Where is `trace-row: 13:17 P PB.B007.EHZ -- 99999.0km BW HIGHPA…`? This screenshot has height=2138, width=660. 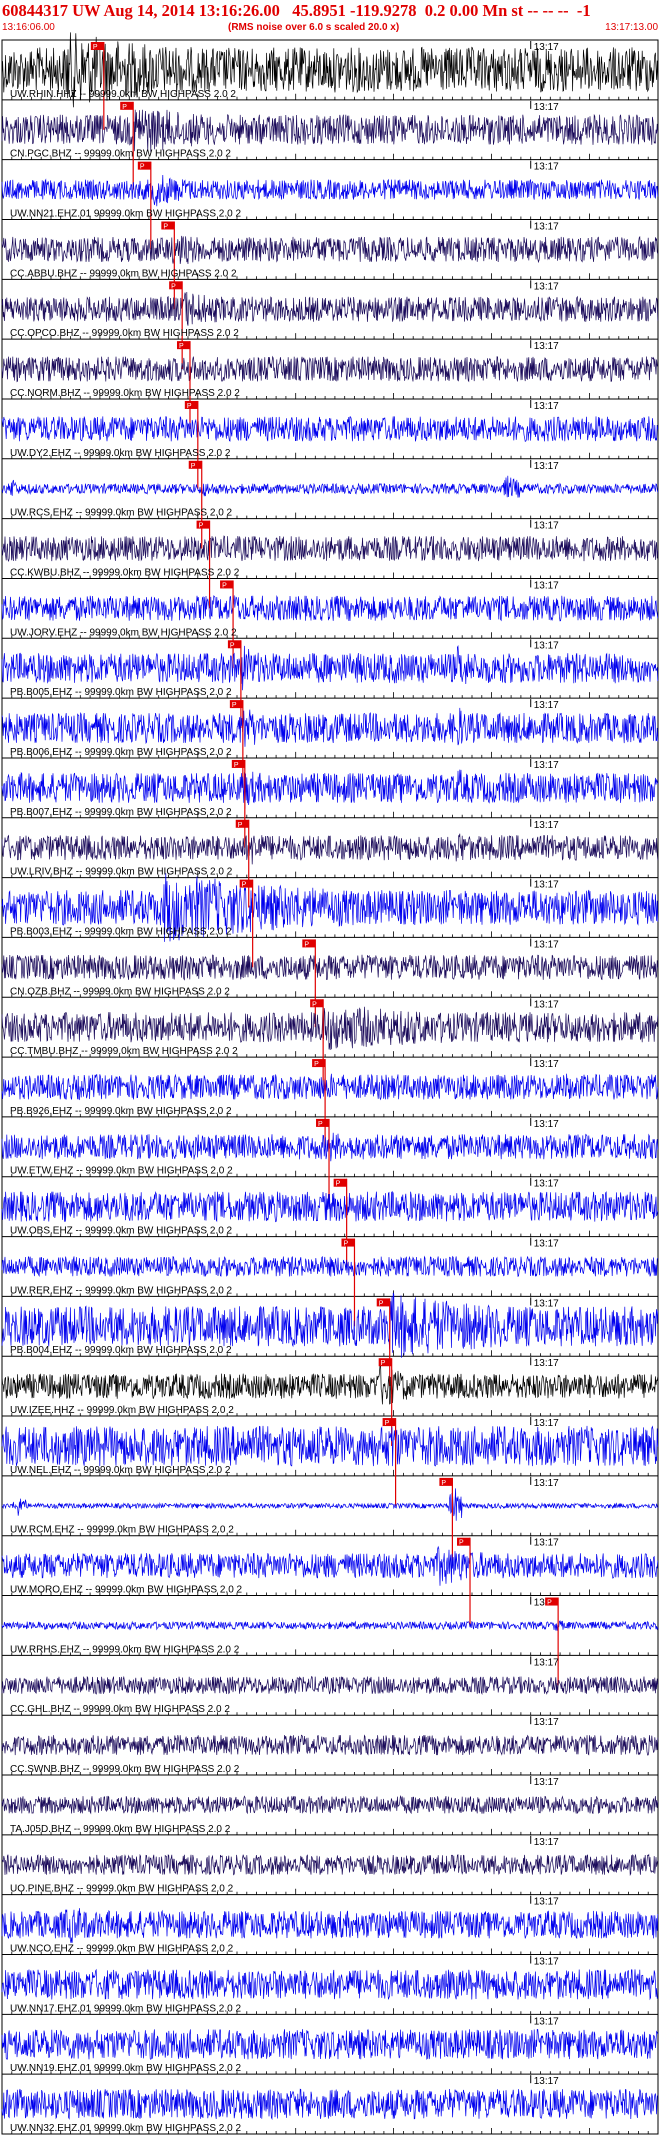 trace-row: 13:17 P PB.B007.EHZ -- 99999.0km BW HIGHPA… is located at coordinates (330, 803).